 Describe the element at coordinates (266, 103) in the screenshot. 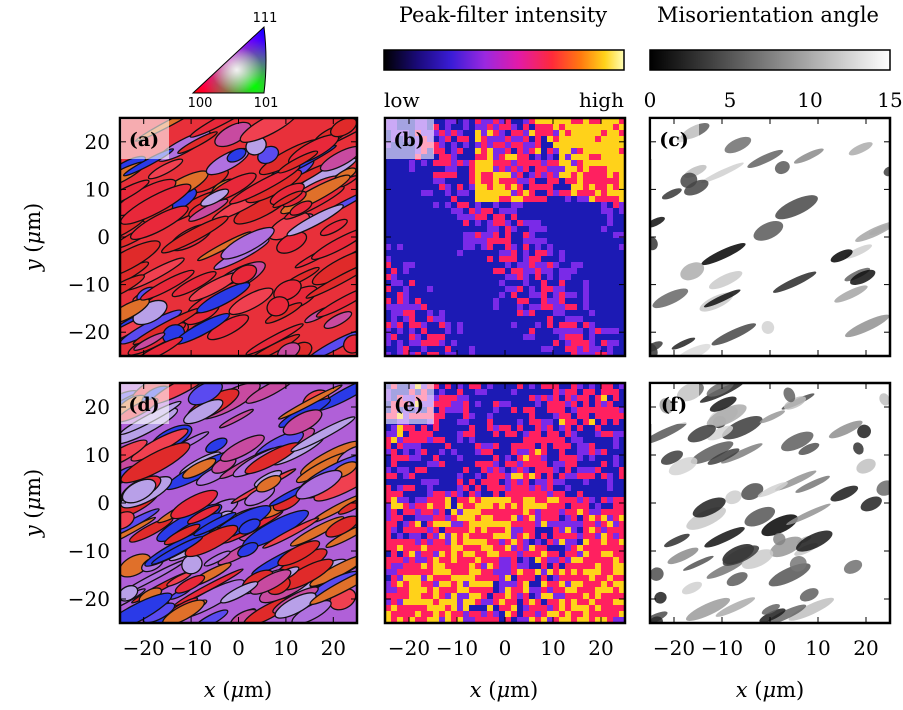

I see `ipf-label-101: 101` at that location.